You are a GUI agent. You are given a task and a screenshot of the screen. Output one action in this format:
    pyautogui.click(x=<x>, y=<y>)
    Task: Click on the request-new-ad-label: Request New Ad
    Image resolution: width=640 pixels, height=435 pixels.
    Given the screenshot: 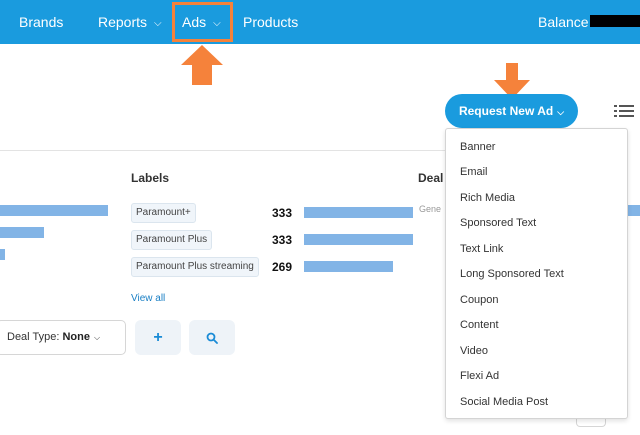 What is the action you would take?
    pyautogui.click(x=506, y=111)
    